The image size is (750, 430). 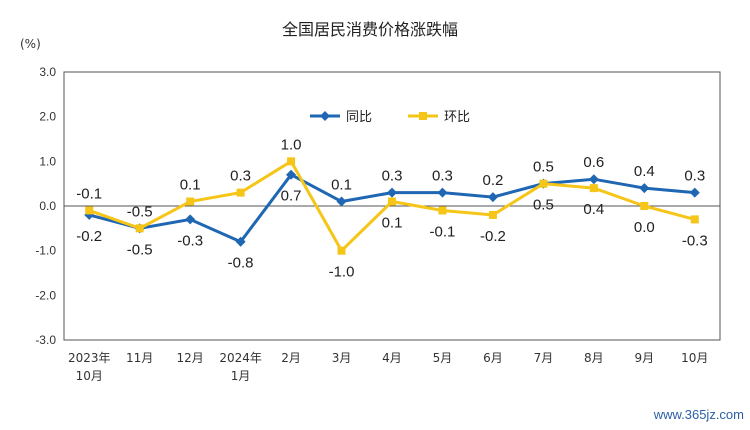 I want to click on x-tick-label: 3月, so click(x=342, y=358).